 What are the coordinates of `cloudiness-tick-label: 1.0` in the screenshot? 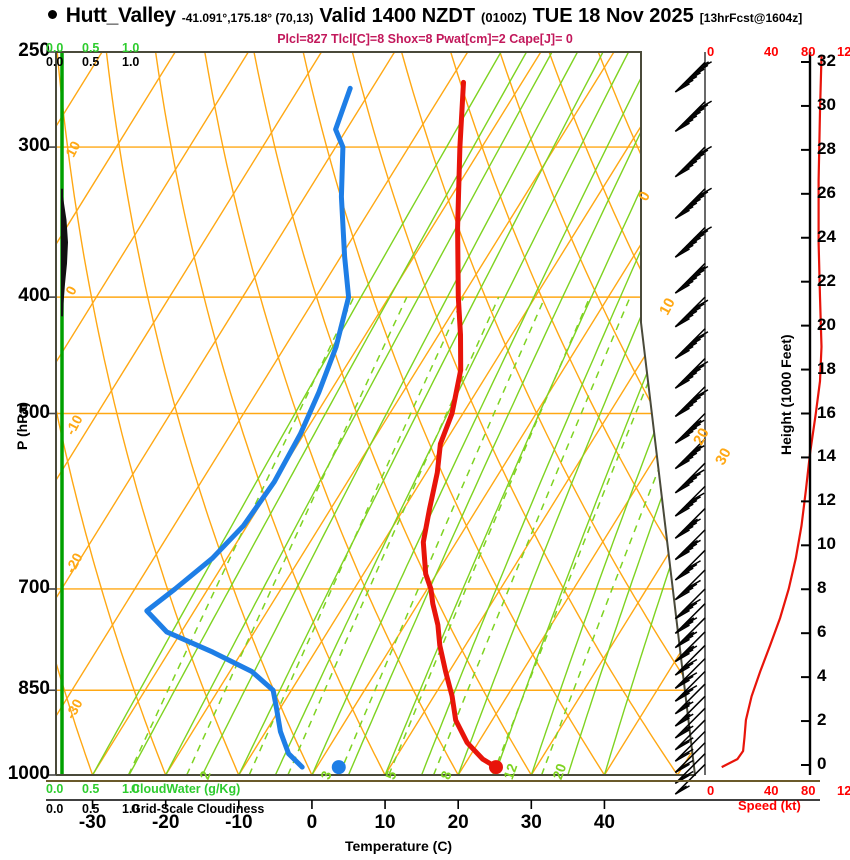 It's located at (131, 809).